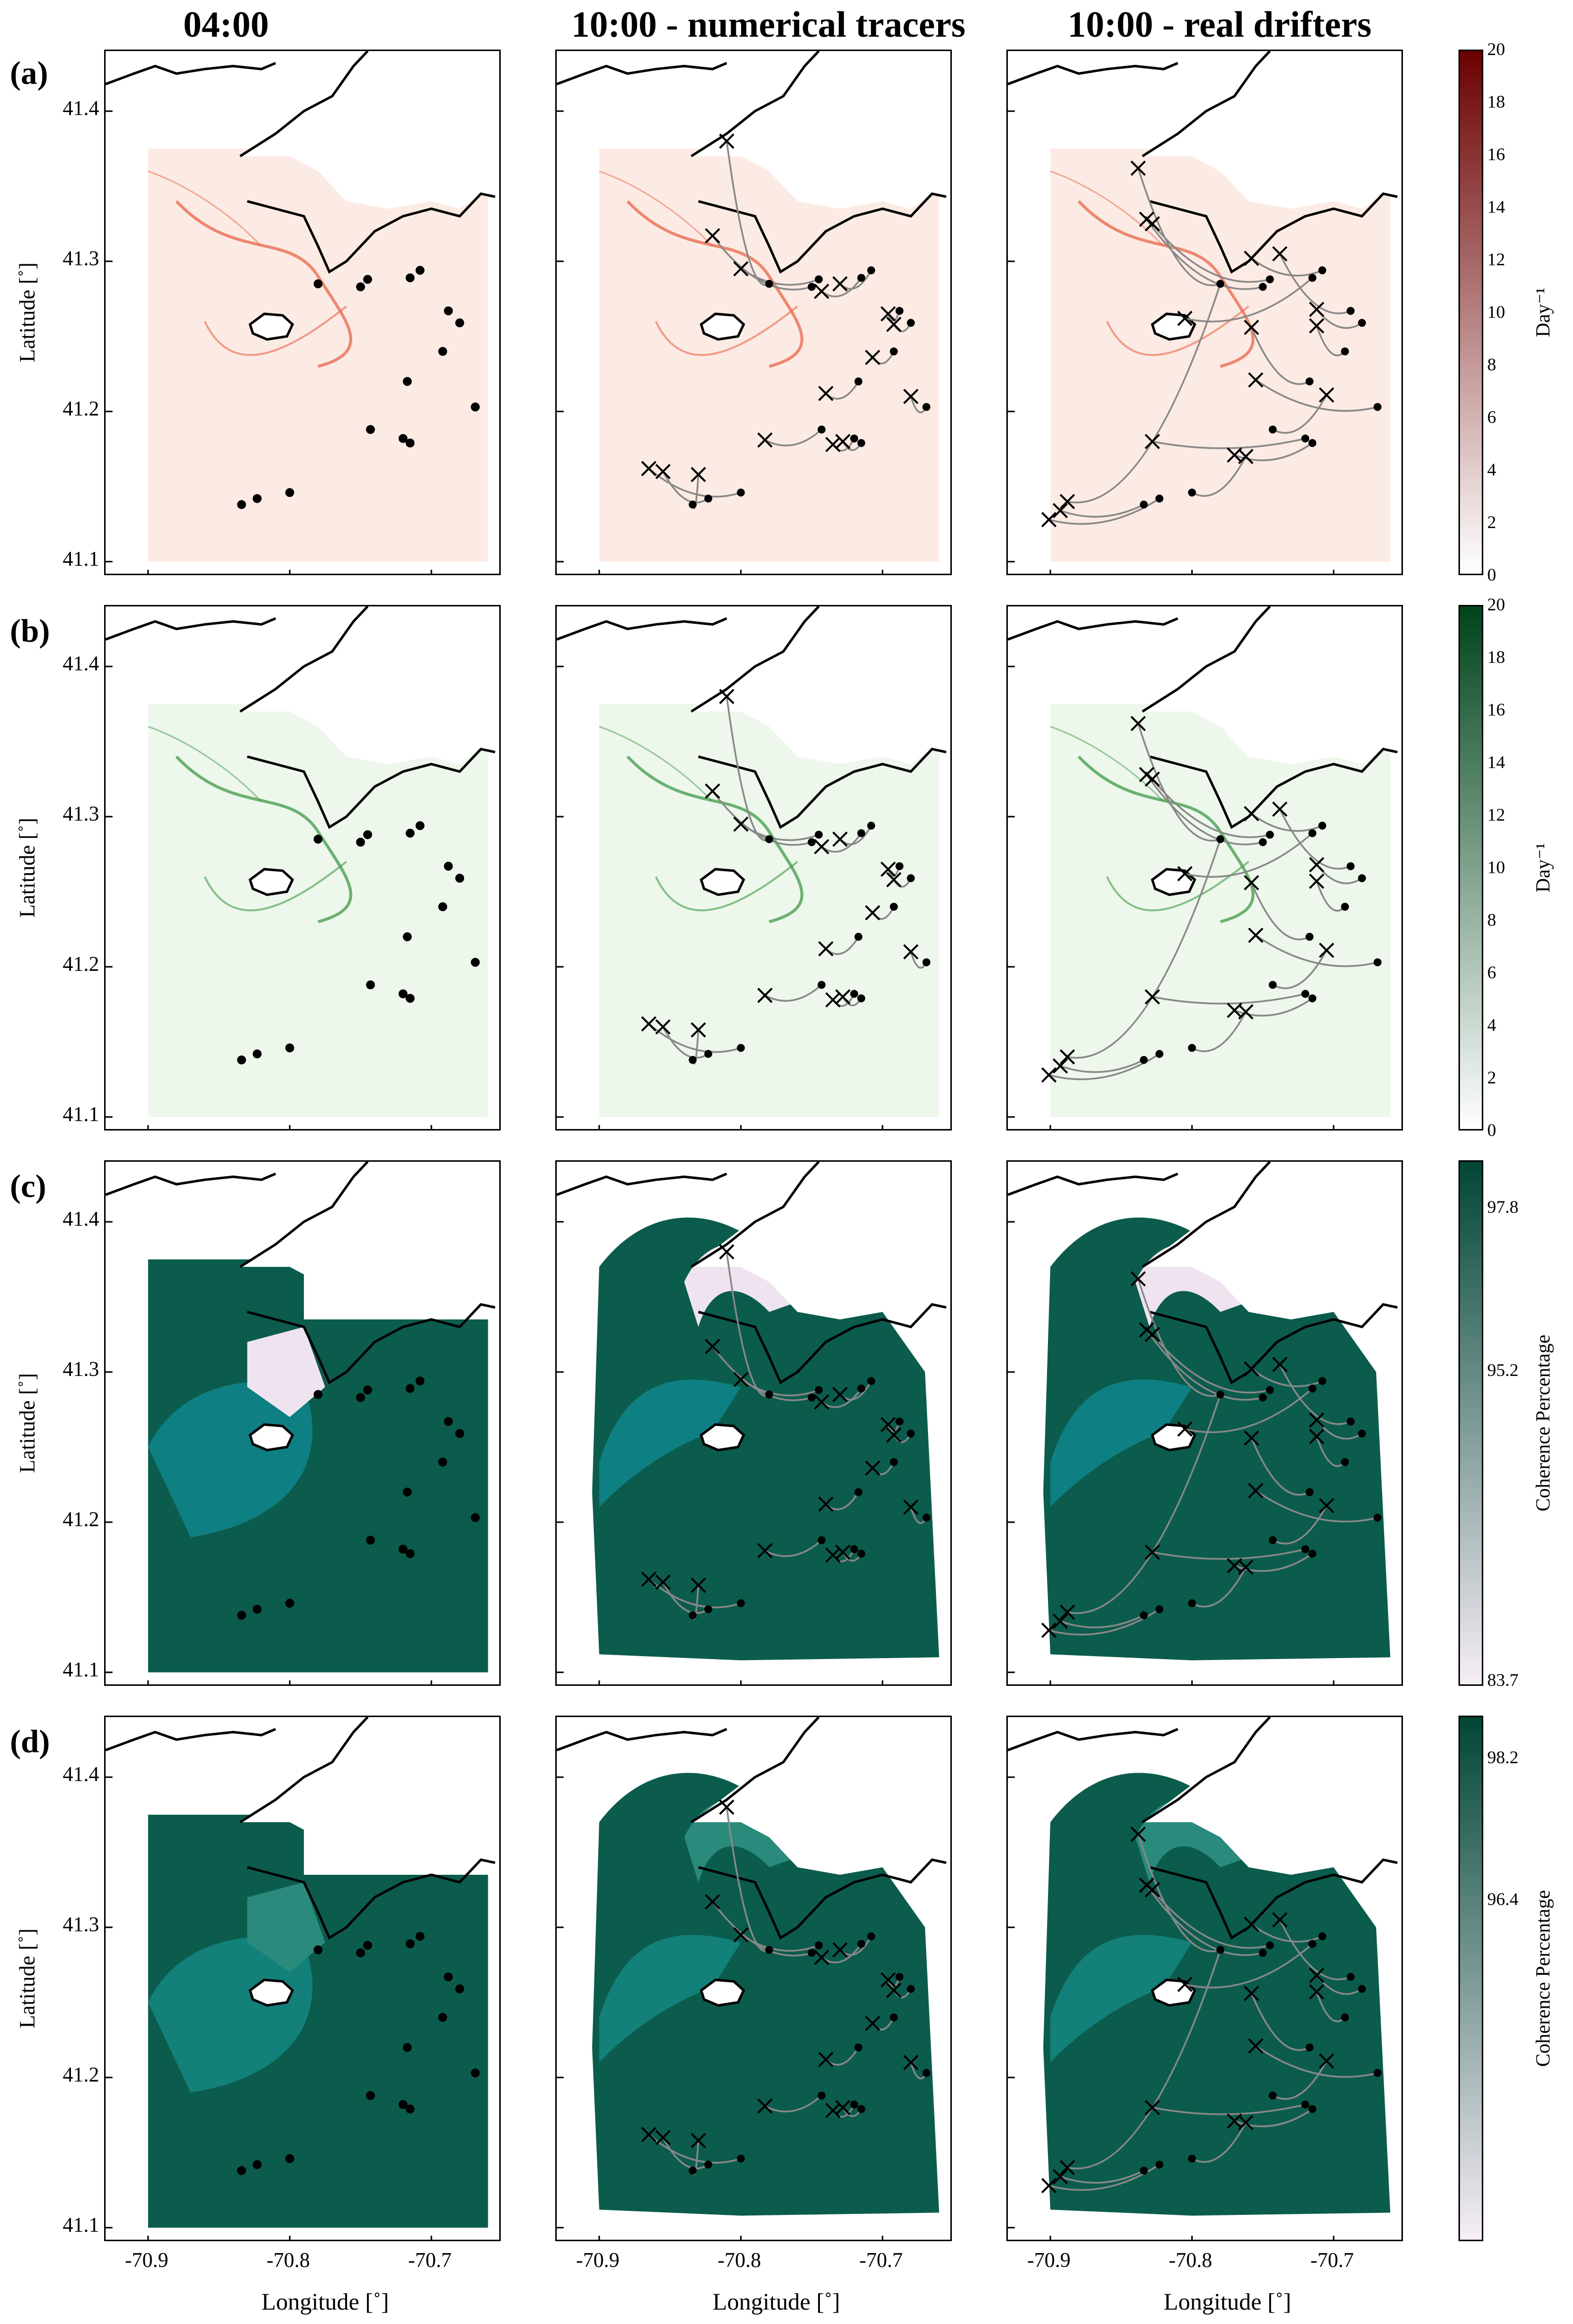  Describe the element at coordinates (1496, 154) in the screenshot. I see `colorbar-tick-label: 16` at that location.